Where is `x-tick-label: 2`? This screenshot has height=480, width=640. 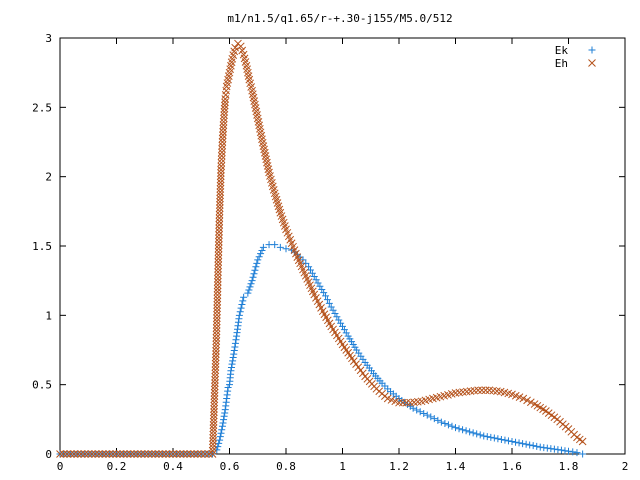
x-tick-label: 2 is located at coordinates (625, 466).